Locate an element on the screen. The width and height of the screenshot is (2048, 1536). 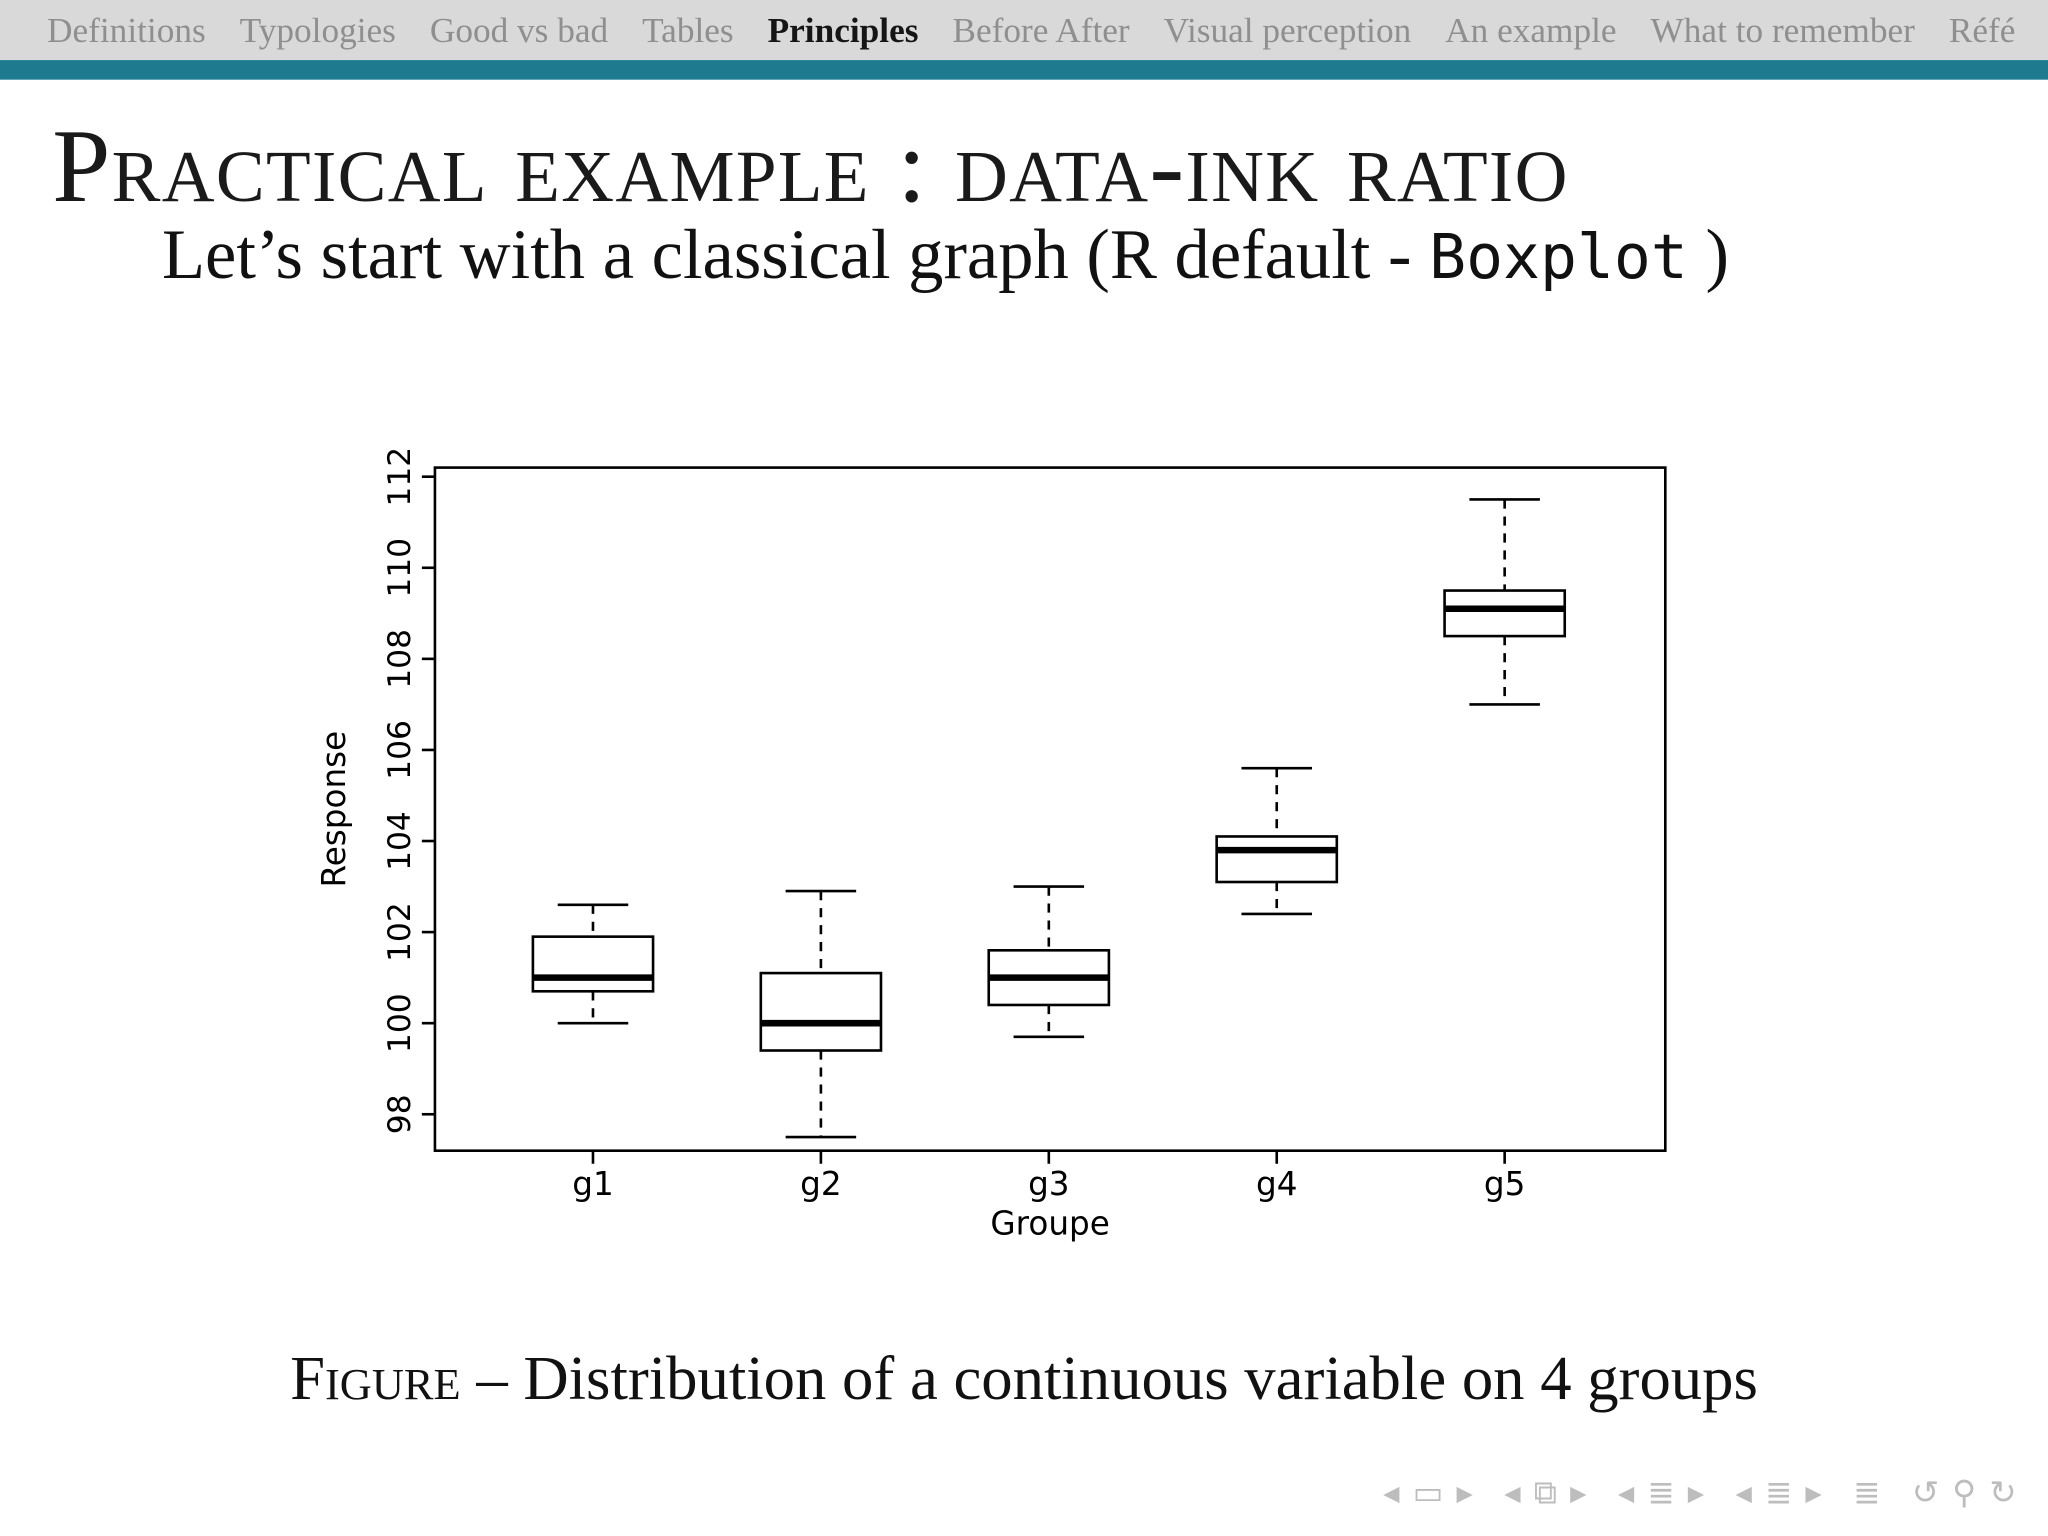
y-tick-label: 104 is located at coordinates (400, 841).